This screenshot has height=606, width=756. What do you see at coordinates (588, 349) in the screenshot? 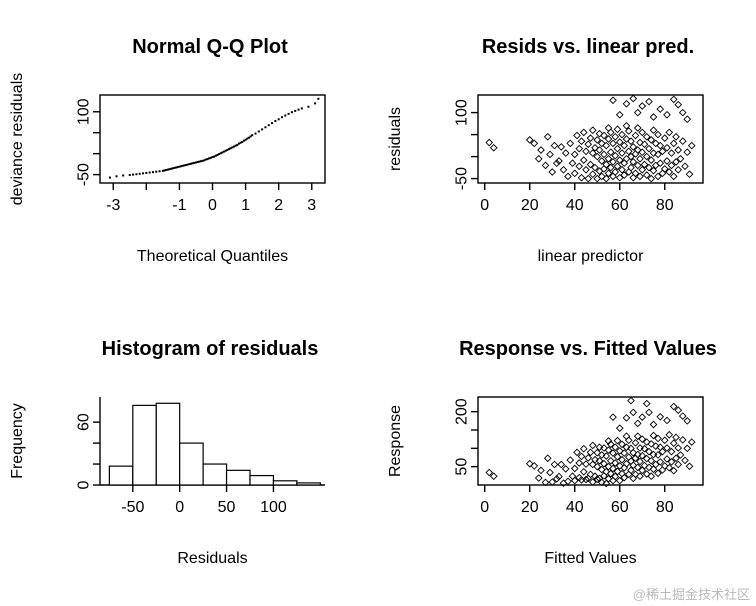
I see `plot-title: Response vs. Fitted Values` at bounding box center [588, 349].